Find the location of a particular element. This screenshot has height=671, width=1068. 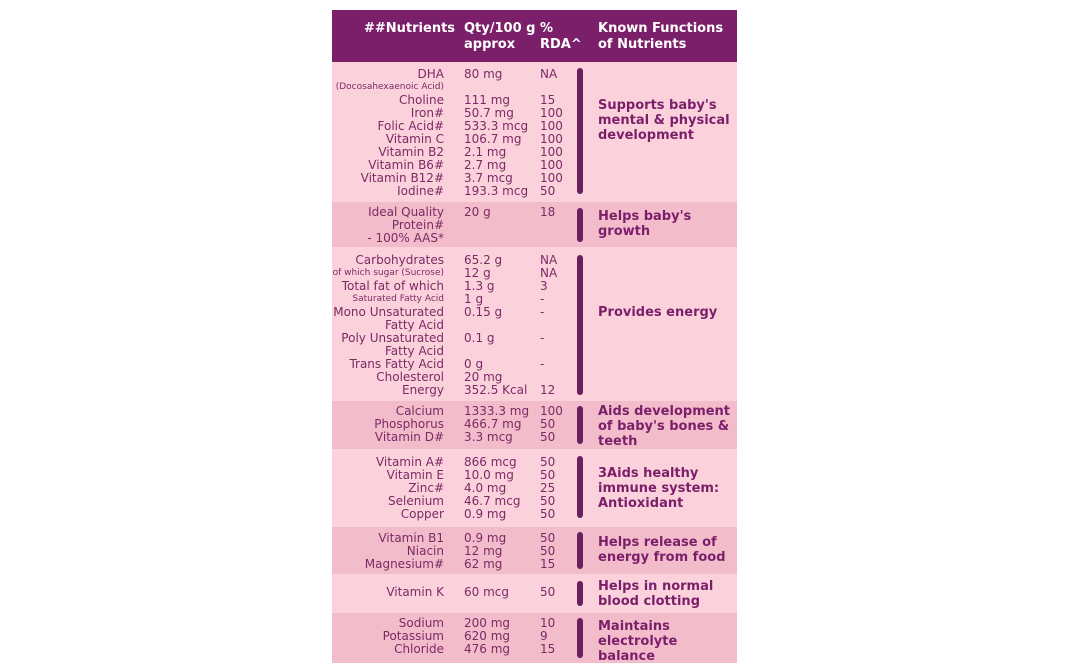

nutrient-name: Vitamin B12# is located at coordinates (402, 178).